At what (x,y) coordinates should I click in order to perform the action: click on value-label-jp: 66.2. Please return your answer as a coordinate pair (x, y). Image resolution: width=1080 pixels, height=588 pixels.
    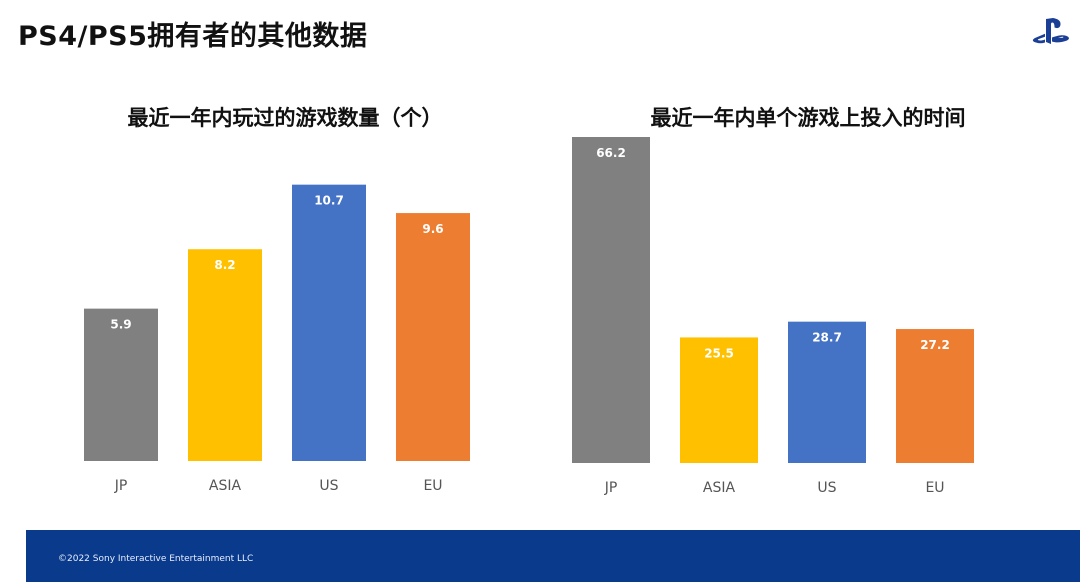
    Looking at the image, I should click on (611, 153).